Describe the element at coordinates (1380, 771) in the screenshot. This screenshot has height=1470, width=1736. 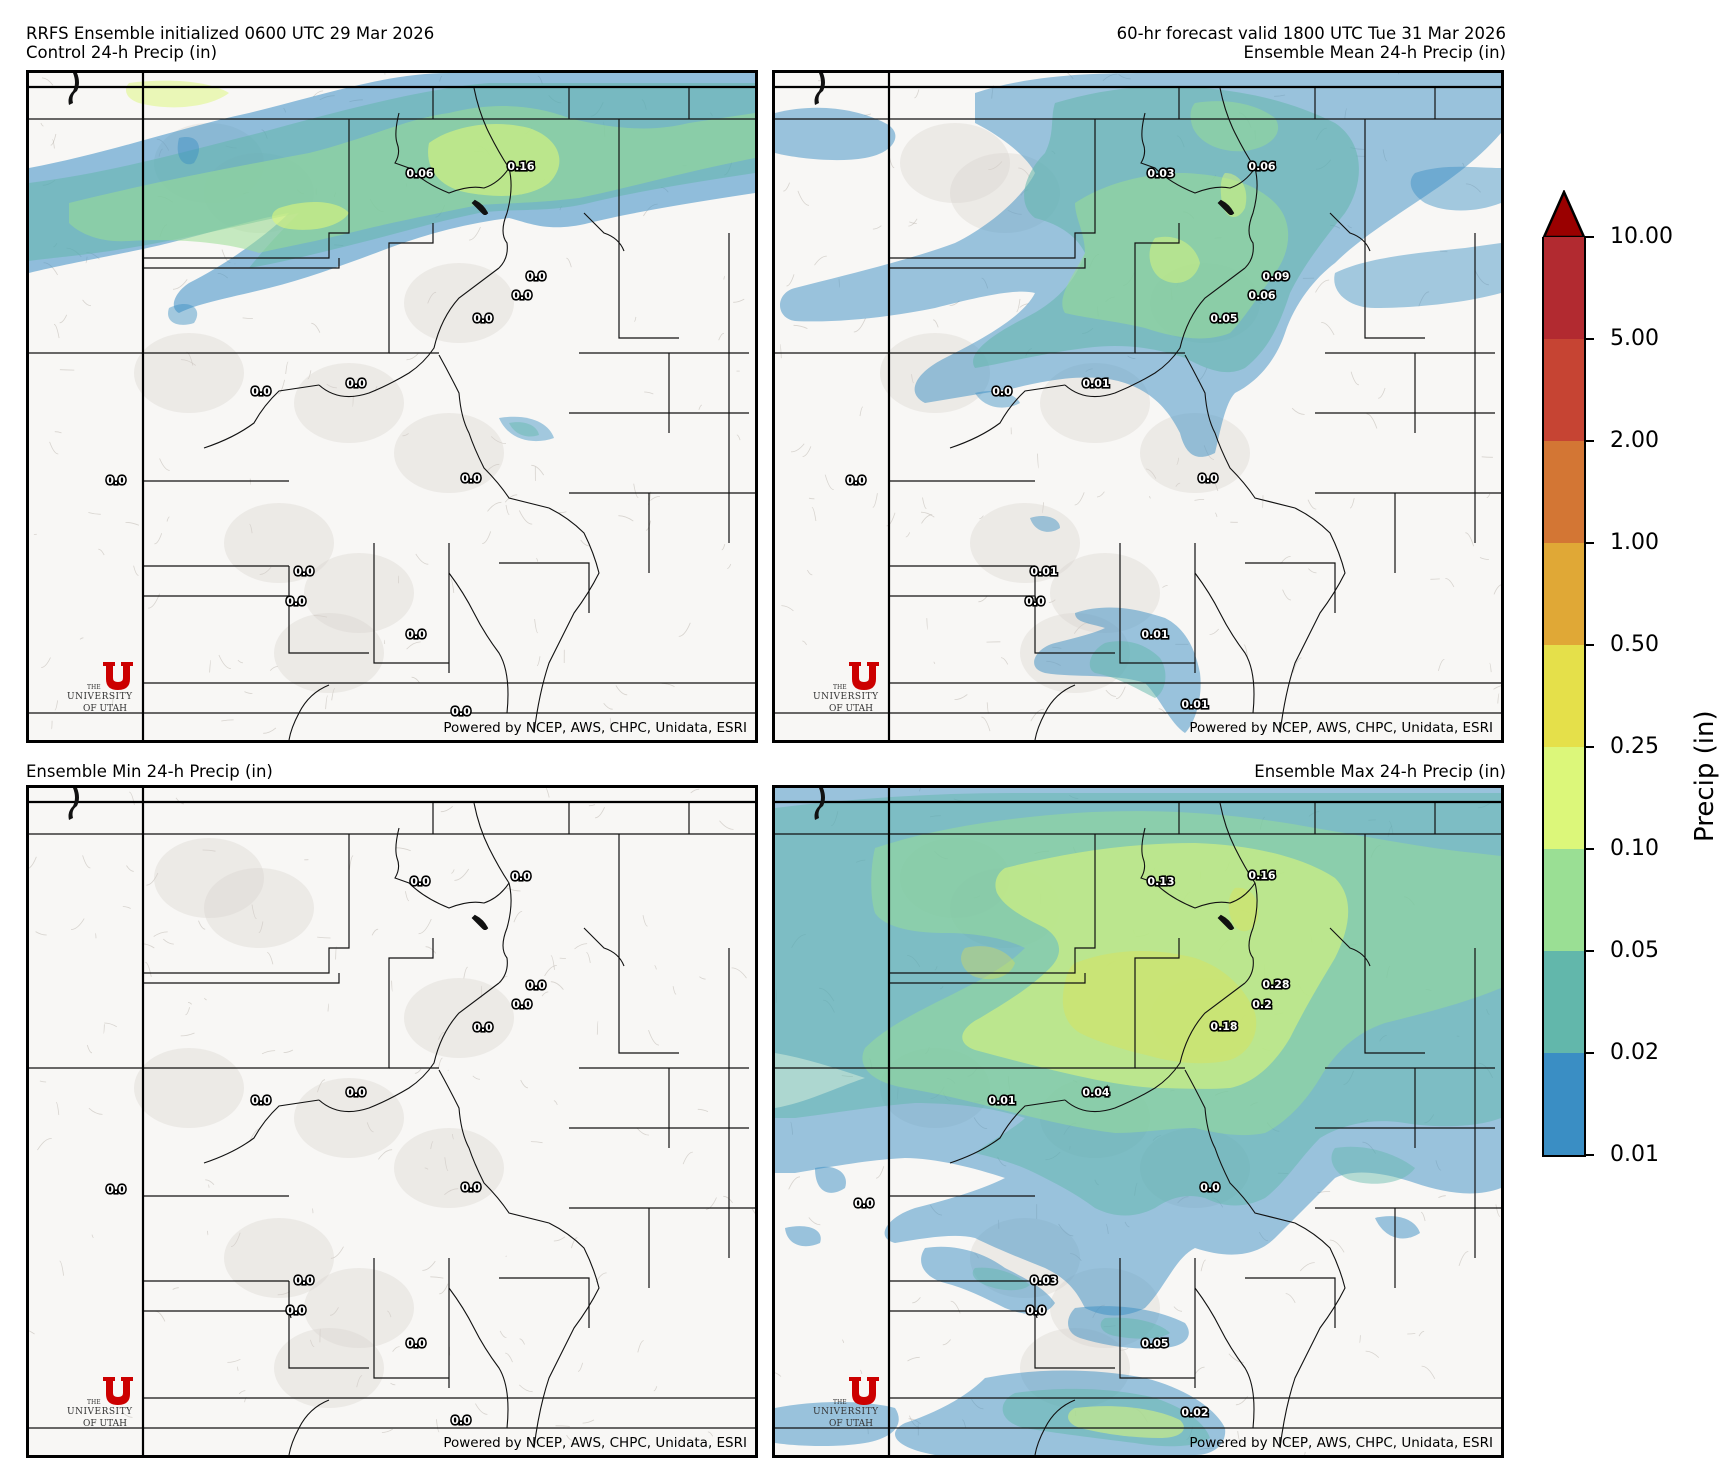
I see `max-panel-title: Ensemble Max 24-h Precip (in)` at that location.